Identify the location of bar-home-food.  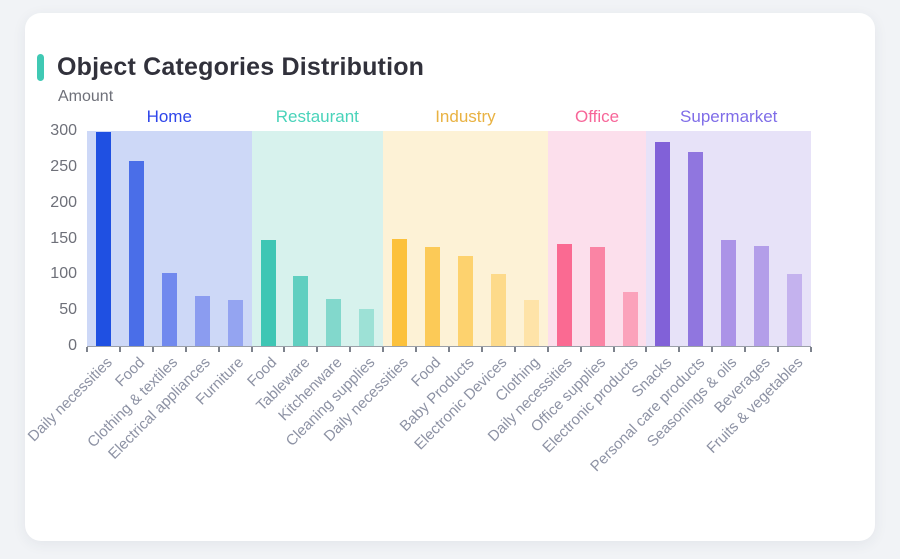
(136, 253).